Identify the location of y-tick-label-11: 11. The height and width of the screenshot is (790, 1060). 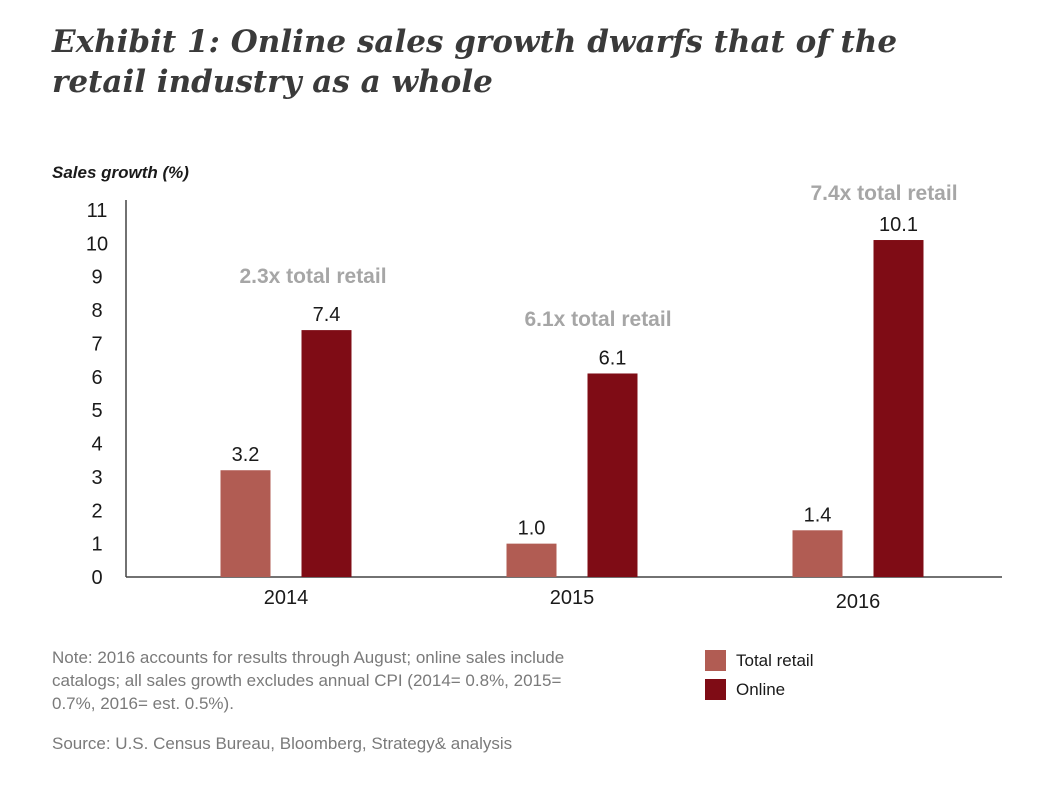
(97, 211).